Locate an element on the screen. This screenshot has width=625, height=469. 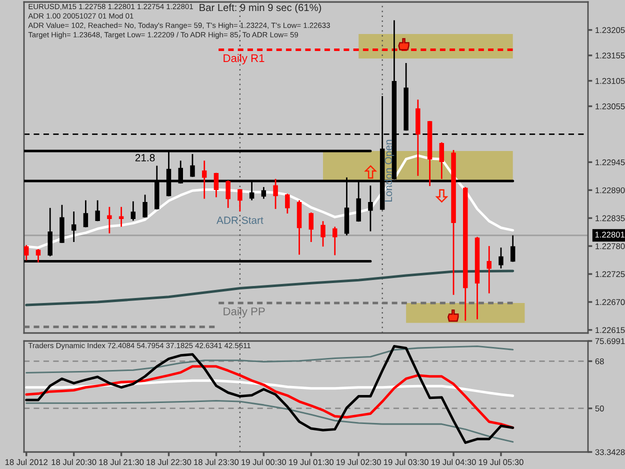
x-tick-label: 19 Jul 00:30 is located at coordinates (264, 462).